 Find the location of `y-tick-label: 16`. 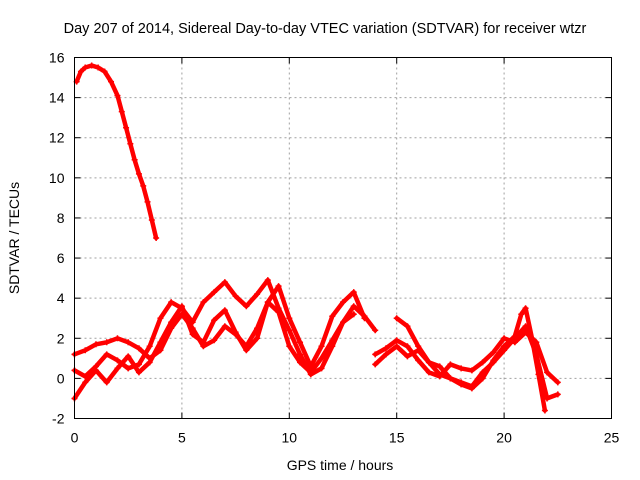

y-tick-label: 16 is located at coordinates (57, 58).